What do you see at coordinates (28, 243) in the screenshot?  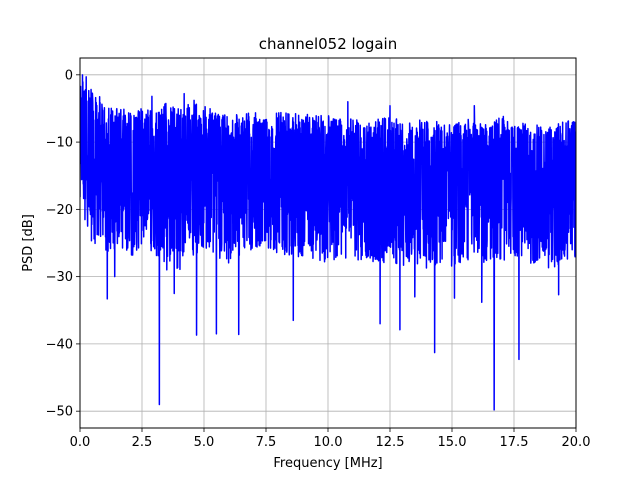 I see `y-axis-label: PSD [dB]` at bounding box center [28, 243].